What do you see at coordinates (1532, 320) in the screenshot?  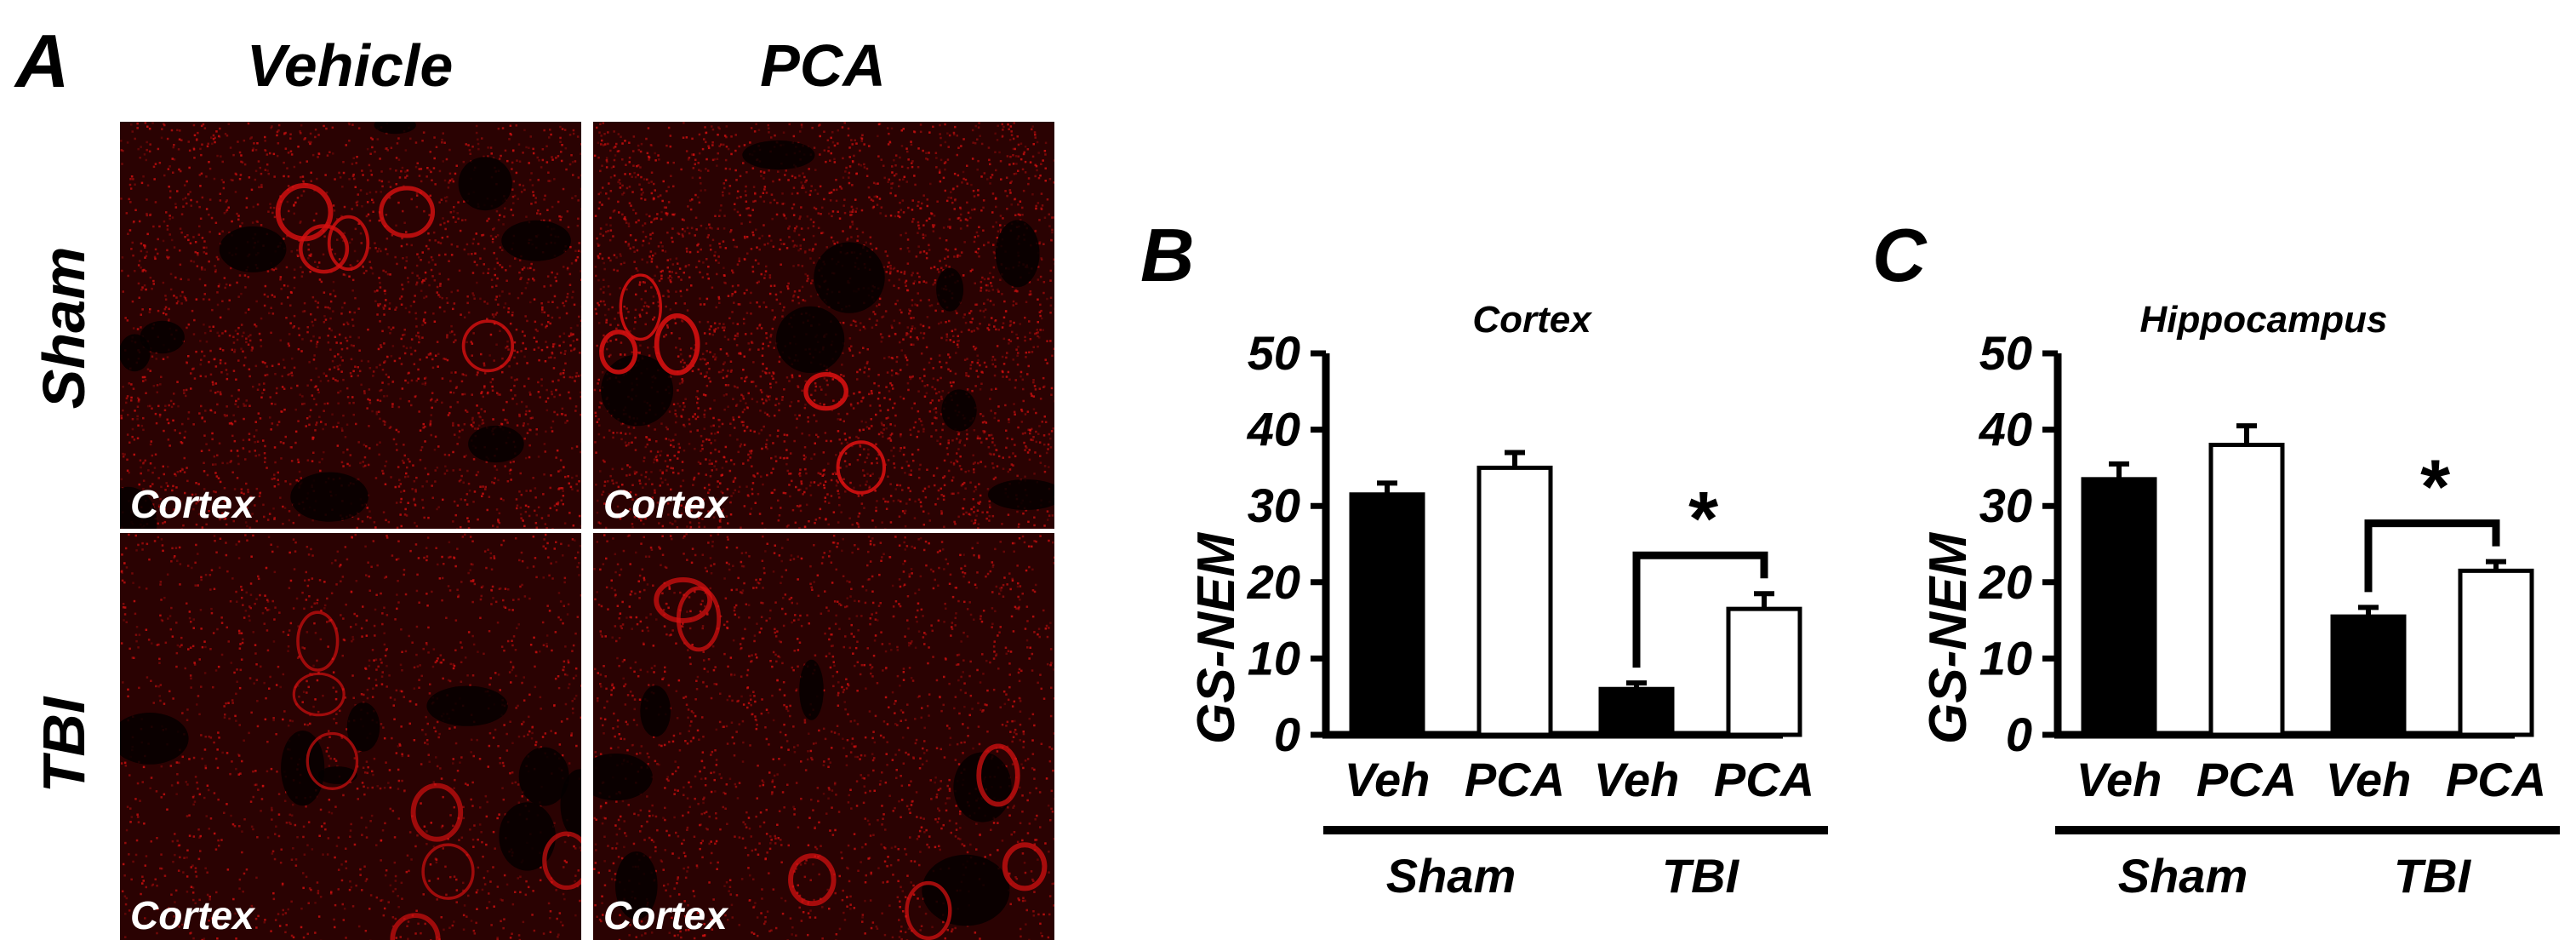 I see `chart-b-title: Cortex` at bounding box center [1532, 320].